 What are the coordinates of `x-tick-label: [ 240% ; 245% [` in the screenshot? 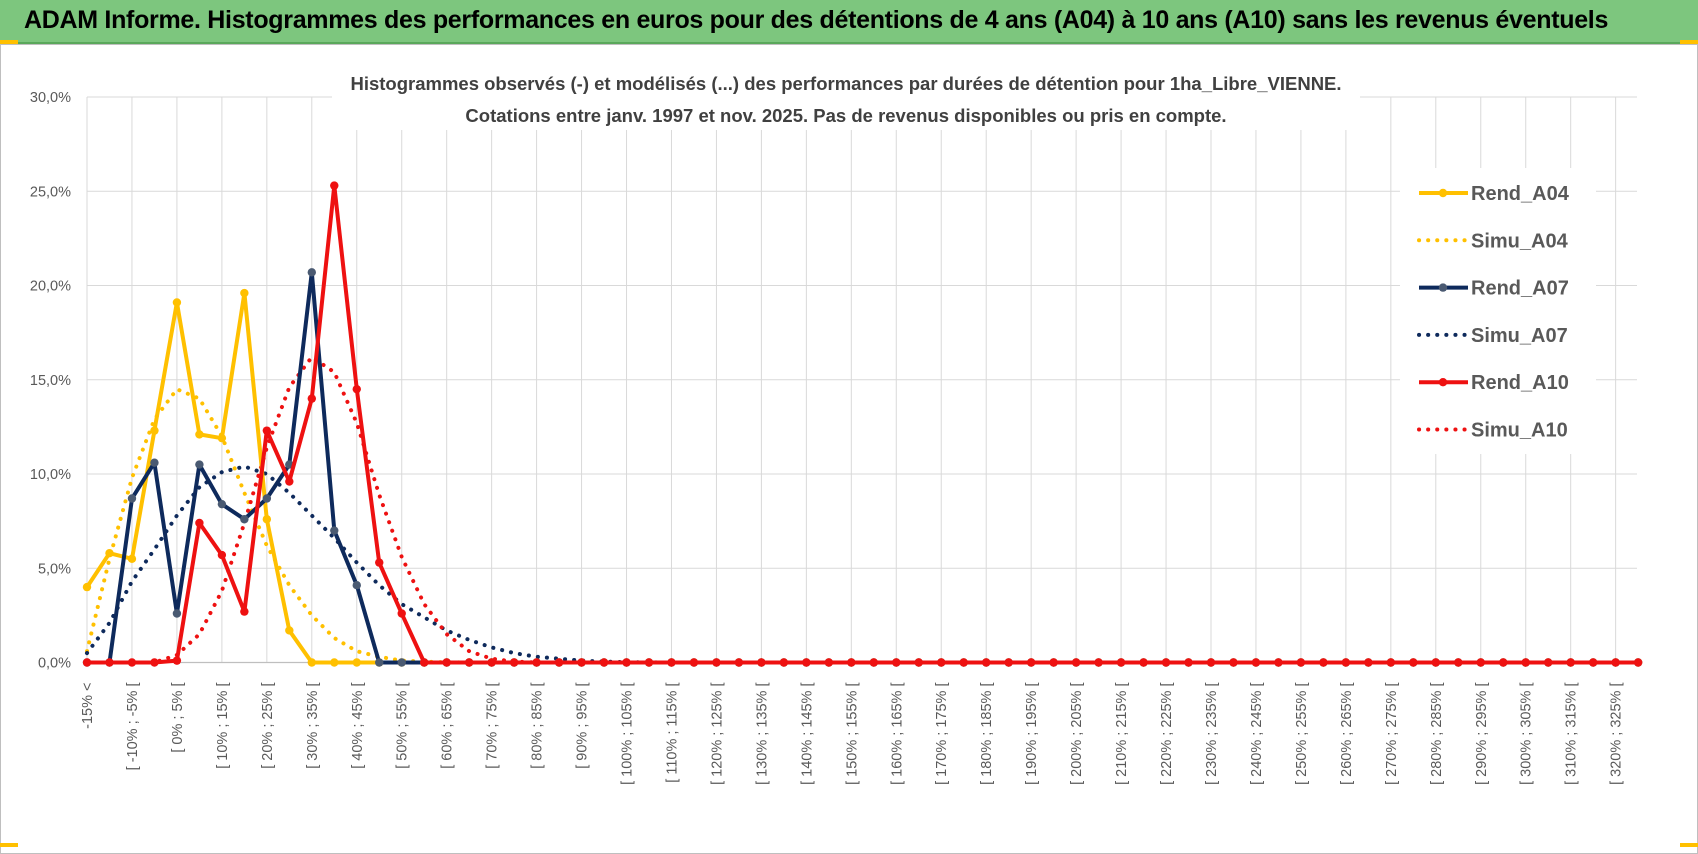 It's located at (1257, 734).